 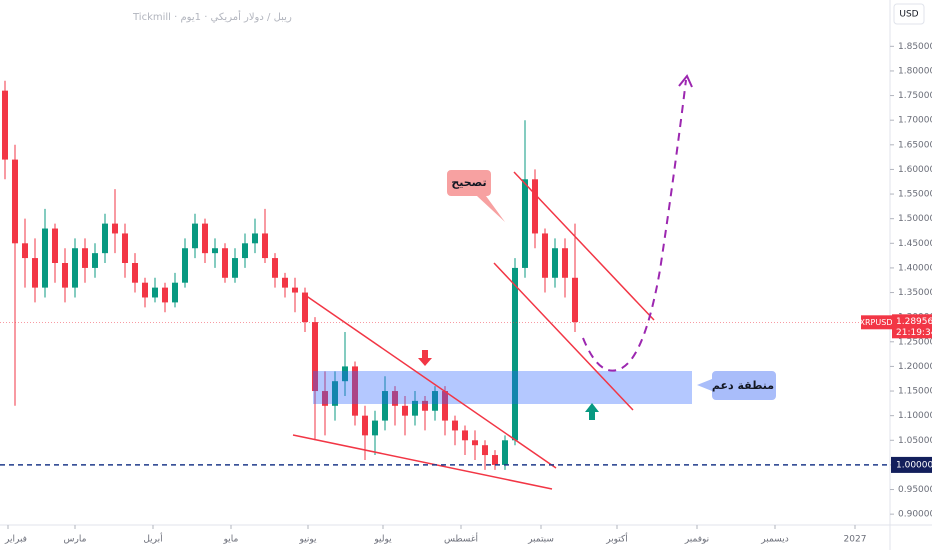 What do you see at coordinates (915, 71) in the screenshot?
I see `y-tick-label: 1.80000` at bounding box center [915, 71].